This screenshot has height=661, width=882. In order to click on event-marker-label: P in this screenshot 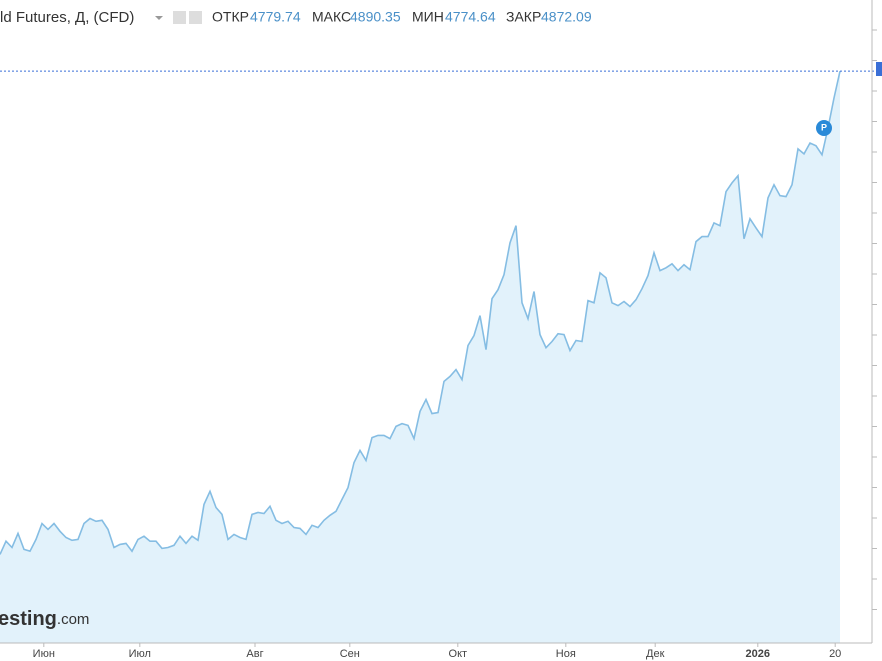, I will do `click(824, 127)`.